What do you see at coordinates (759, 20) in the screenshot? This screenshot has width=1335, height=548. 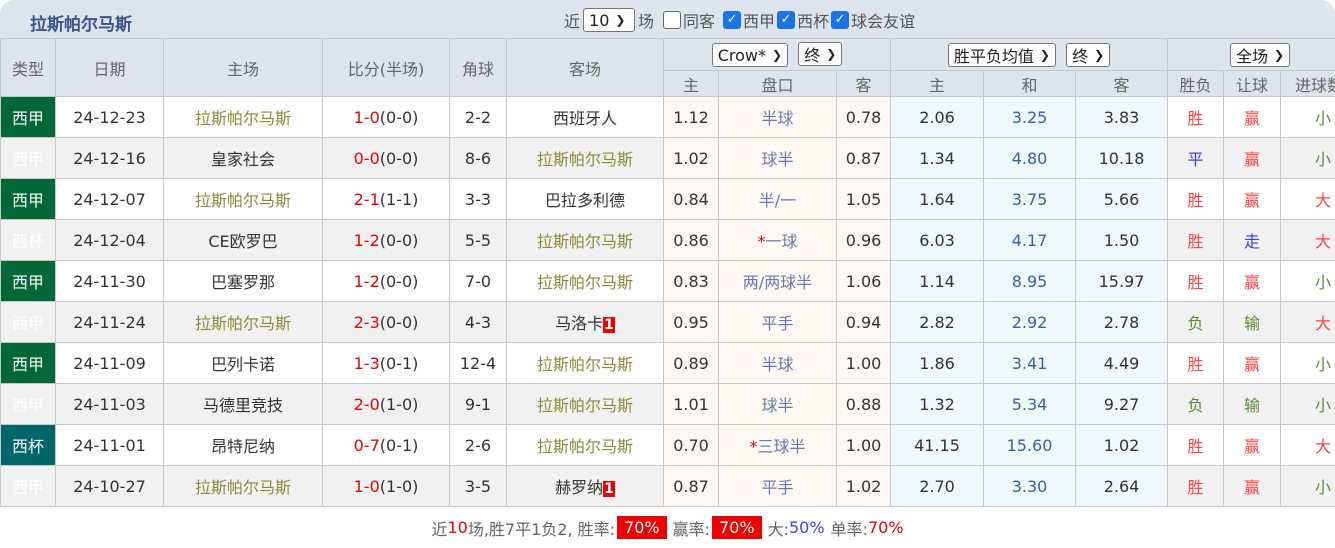 I see `checkbox-label: 西甲` at bounding box center [759, 20].